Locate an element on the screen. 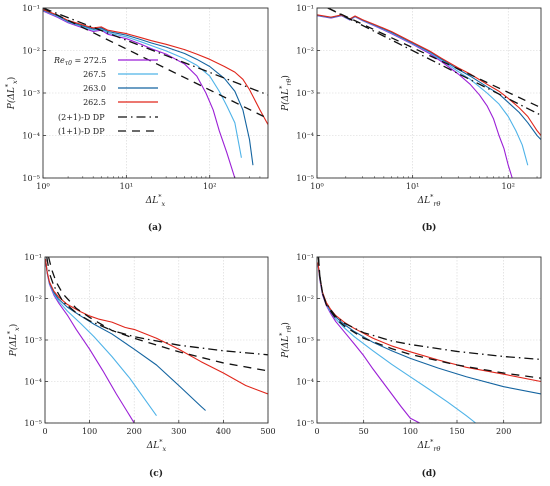 This screenshot has width=550, height=486. plot-area-a is located at coordinates (155, 93).